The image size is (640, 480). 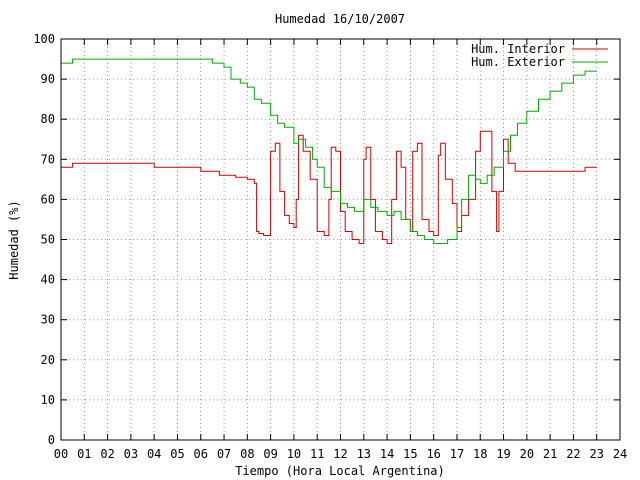 I want to click on y-tick-label: 20, so click(x=48, y=360).